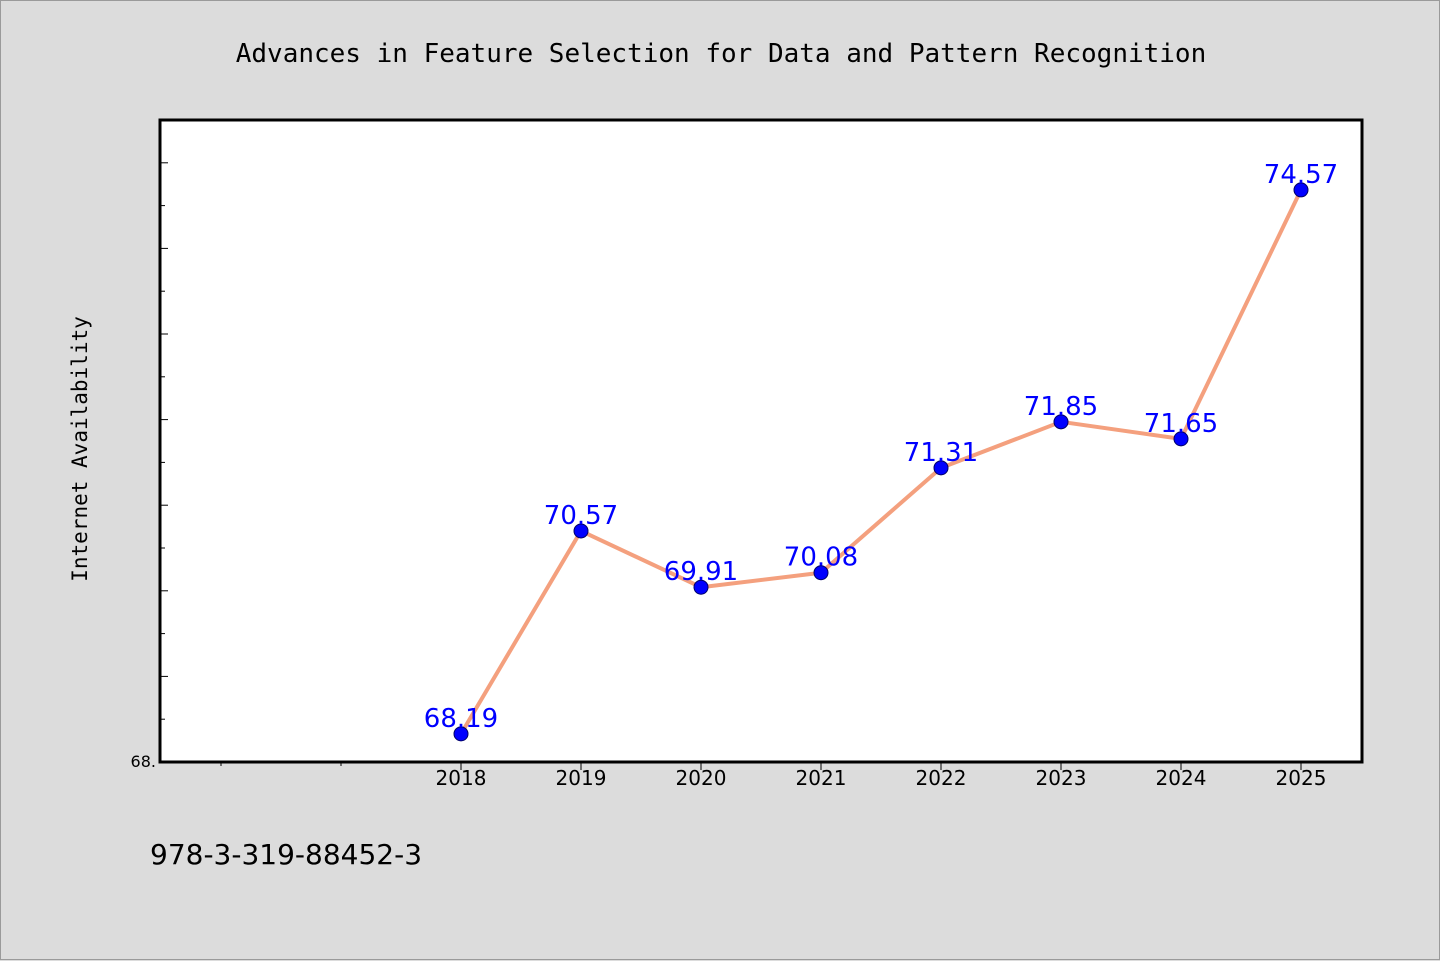  Describe the element at coordinates (1301, 175) in the screenshot. I see `data-label: 74.57` at that location.